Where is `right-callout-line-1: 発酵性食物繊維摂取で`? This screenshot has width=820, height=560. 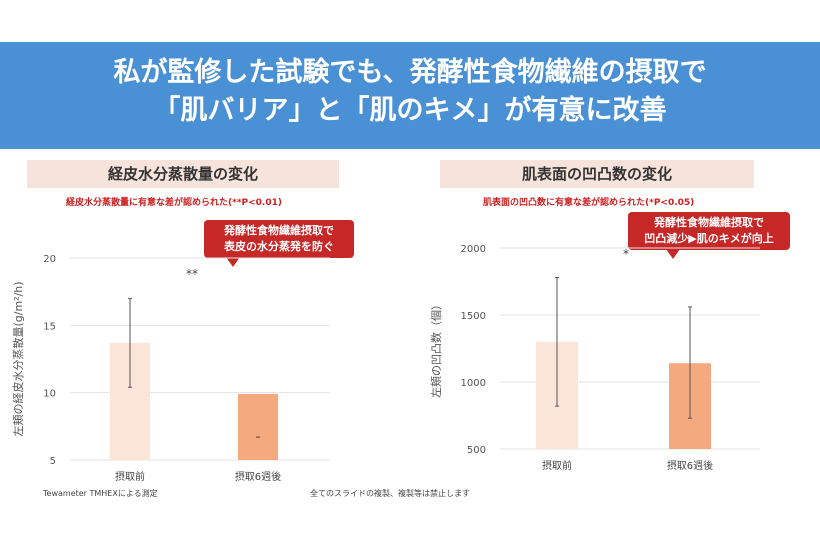
right-callout-line-1: 発酵性食物繊維摂取で is located at coordinates (709, 222).